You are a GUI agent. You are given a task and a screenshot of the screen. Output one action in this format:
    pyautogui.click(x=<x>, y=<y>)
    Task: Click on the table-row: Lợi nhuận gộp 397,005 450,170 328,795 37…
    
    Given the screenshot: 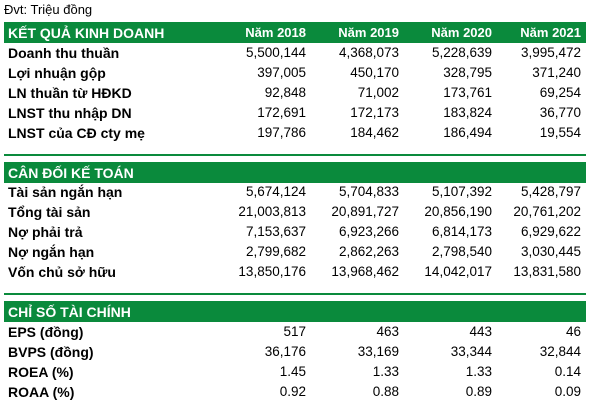 What is the action you would take?
    pyautogui.click(x=295, y=72)
    